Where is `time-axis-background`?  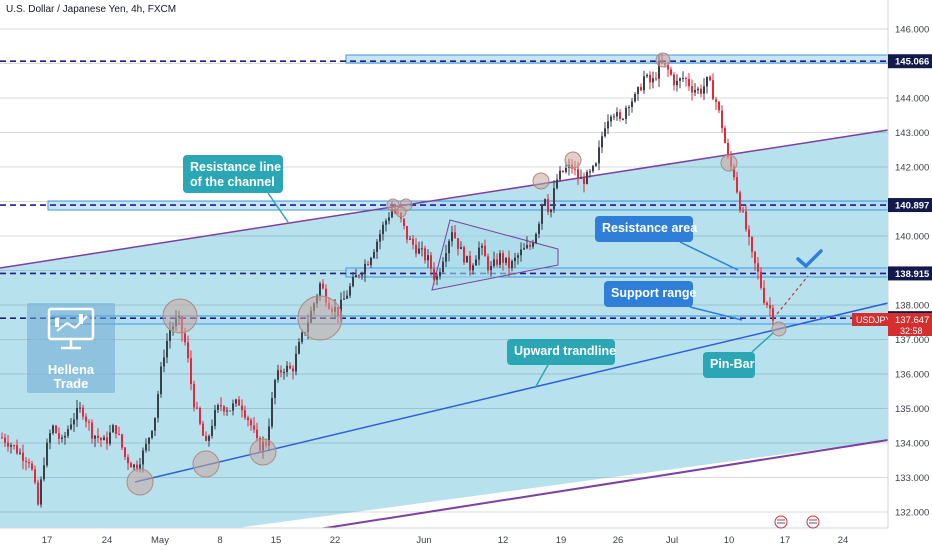
time-axis-background is located at coordinates (466, 539).